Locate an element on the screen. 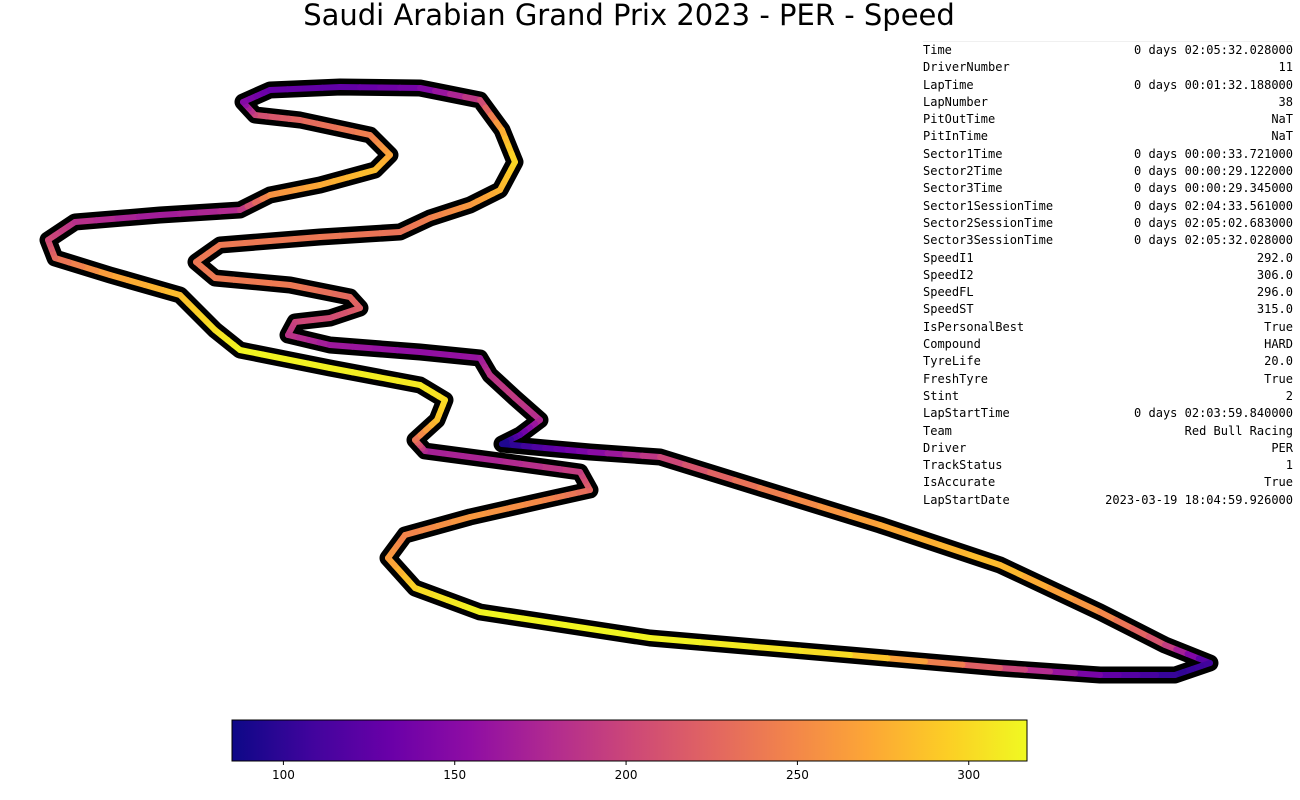  info-key: Sector2Time is located at coordinates (963, 171).